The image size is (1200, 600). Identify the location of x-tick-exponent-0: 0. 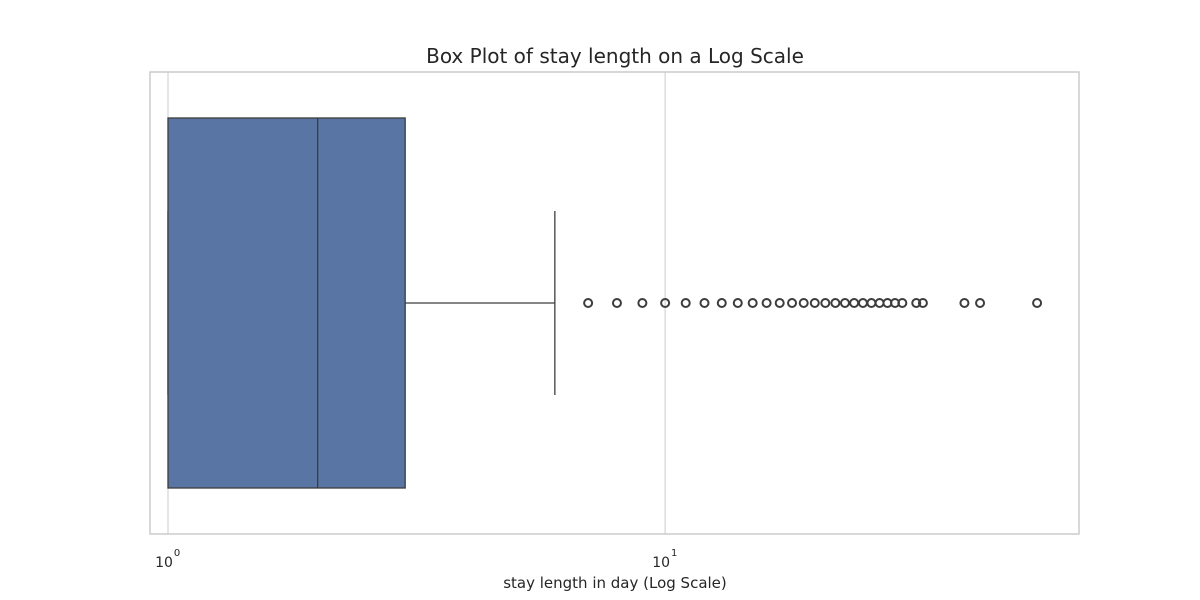
(177, 553).